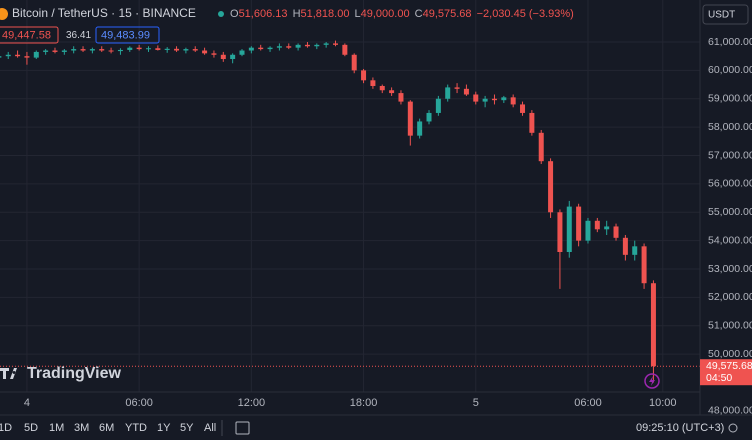  I want to click on y-tick-label: 56,000.00, so click(730, 184).